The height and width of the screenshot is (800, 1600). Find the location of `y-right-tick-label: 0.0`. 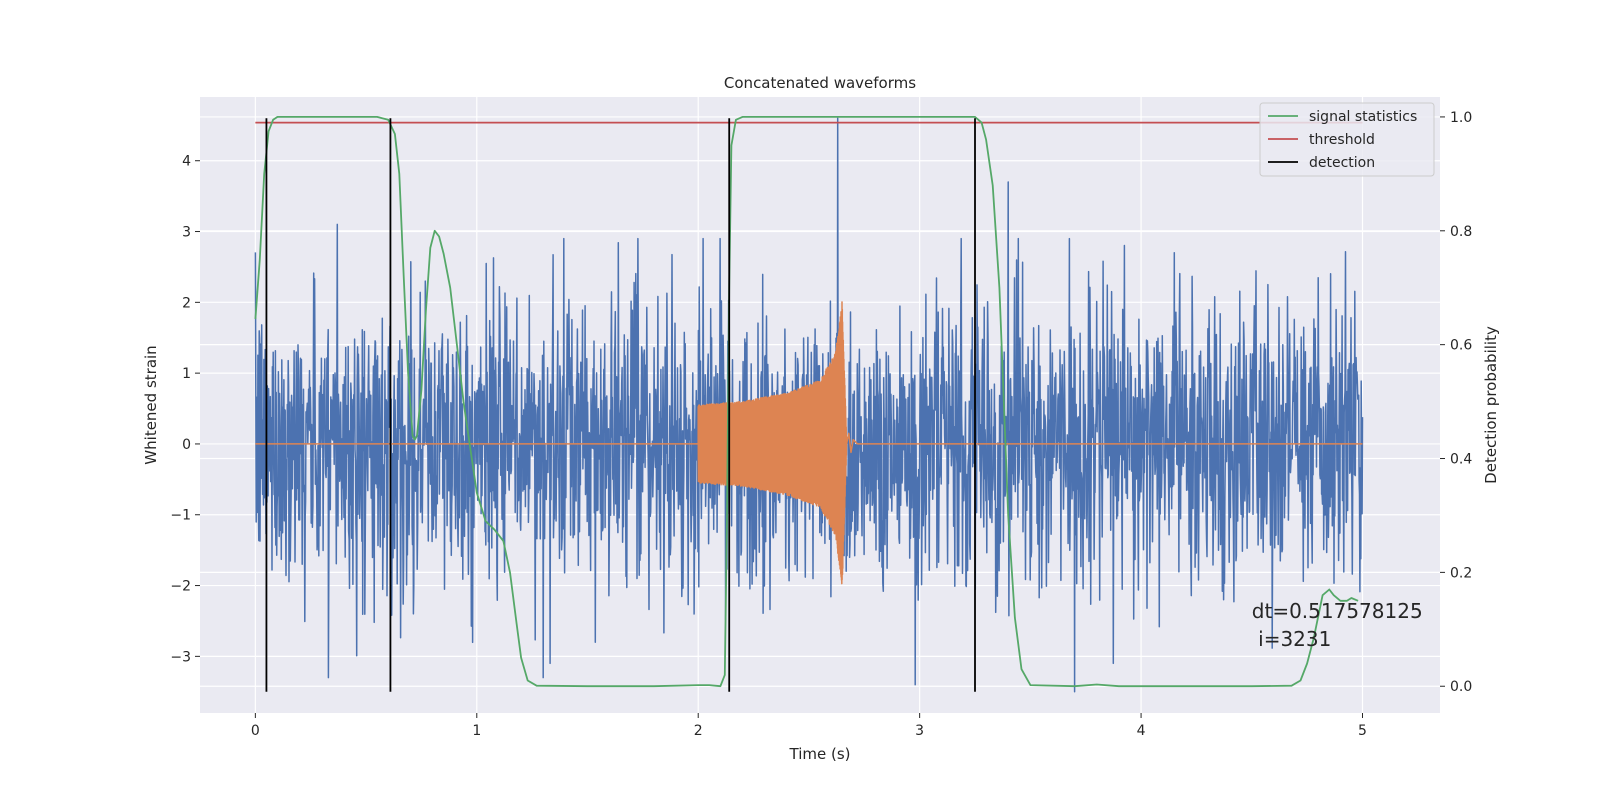

y-right-tick-label: 0.0 is located at coordinates (1461, 687).